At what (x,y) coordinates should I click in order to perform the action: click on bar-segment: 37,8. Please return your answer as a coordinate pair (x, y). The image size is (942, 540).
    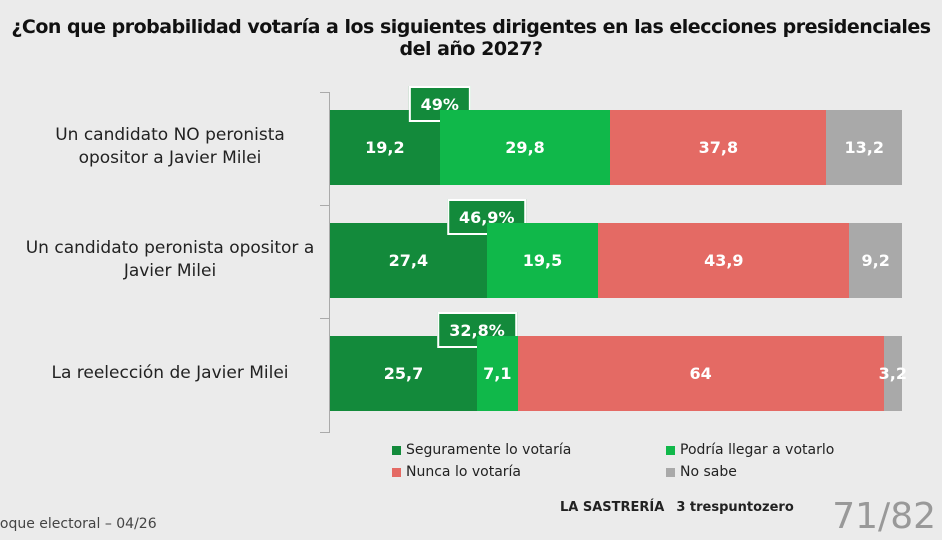
    Looking at the image, I should click on (718, 147).